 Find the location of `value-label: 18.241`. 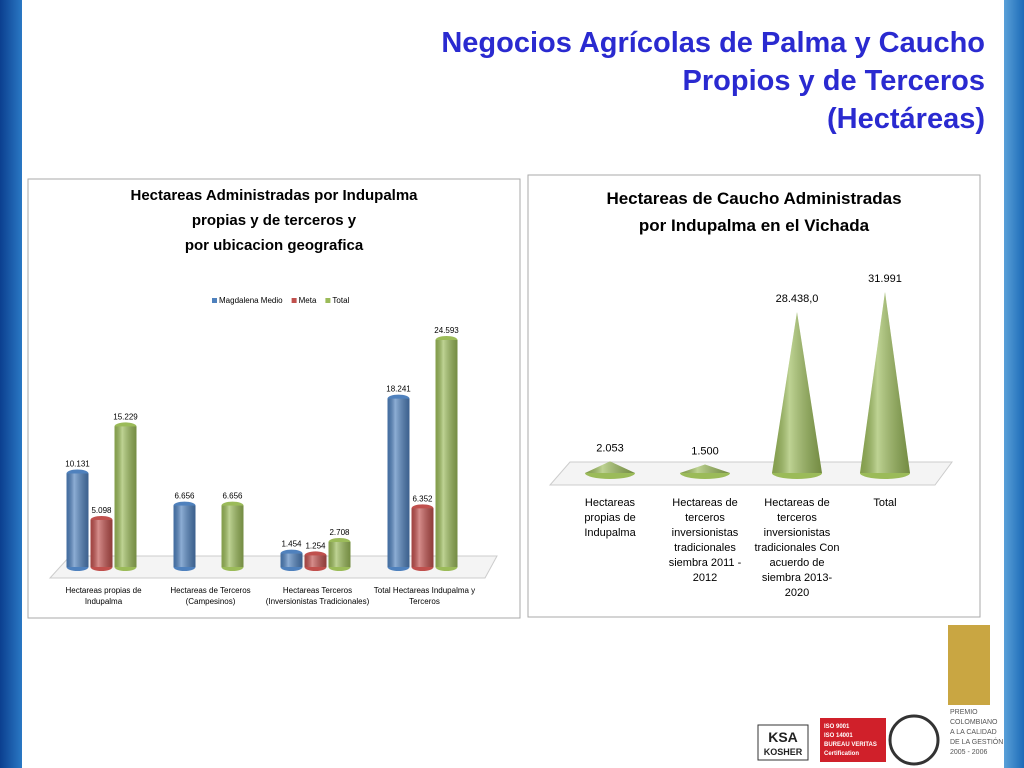

value-label: 18.241 is located at coordinates (398, 389).